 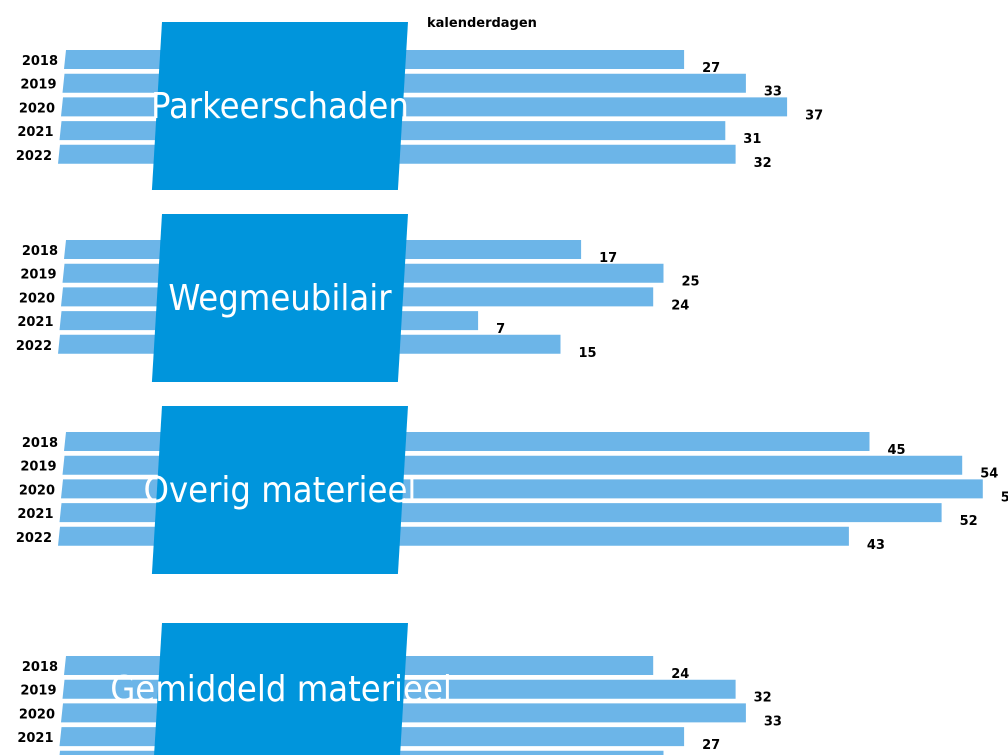 I want to click on value-label: 31, so click(x=752, y=139).